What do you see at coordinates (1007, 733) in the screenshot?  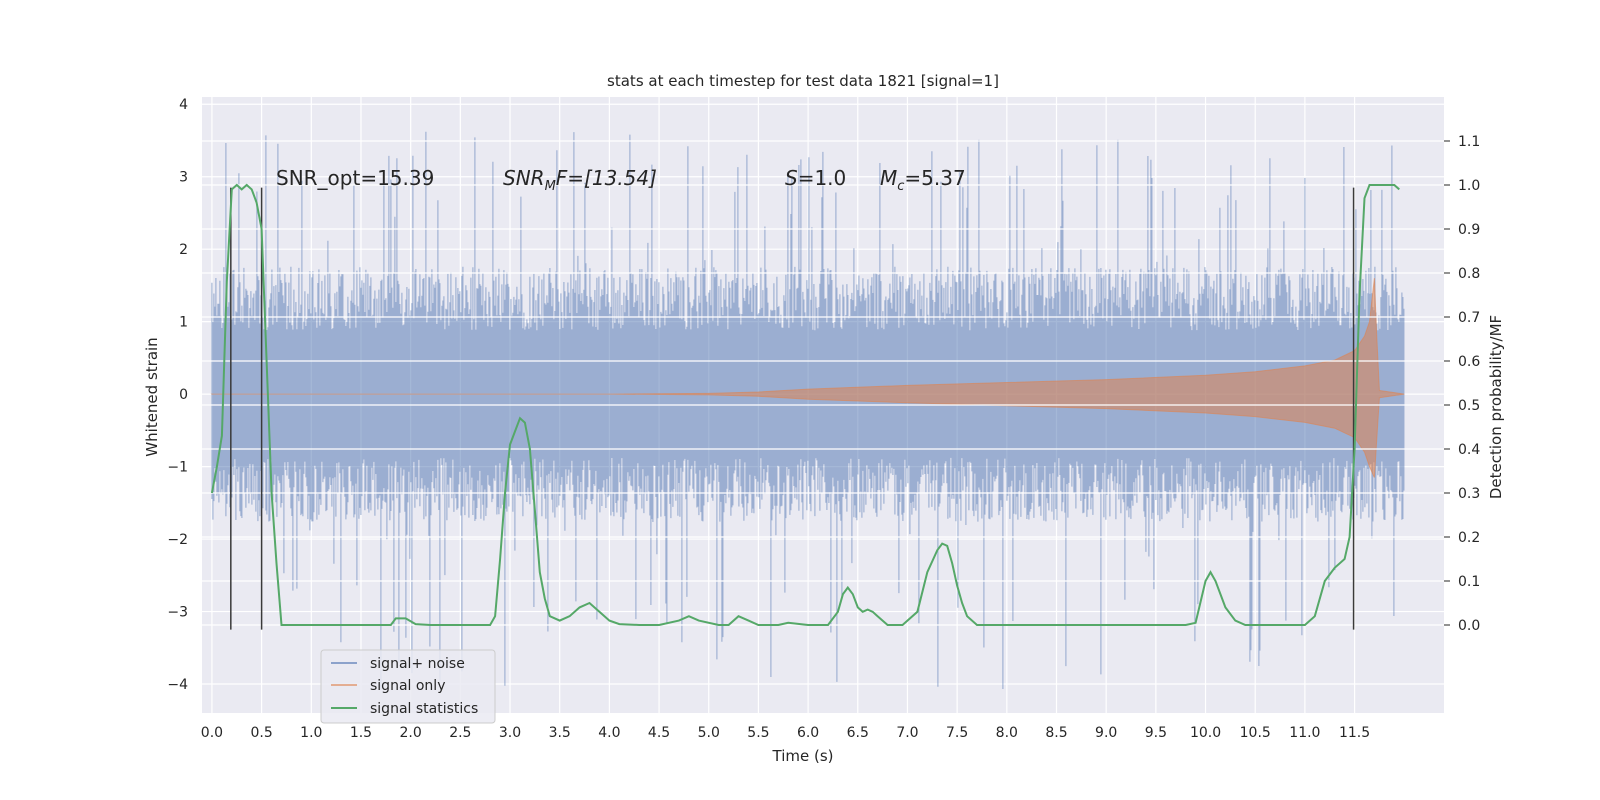 I see `x-tick-label: 8.0` at bounding box center [1007, 733].